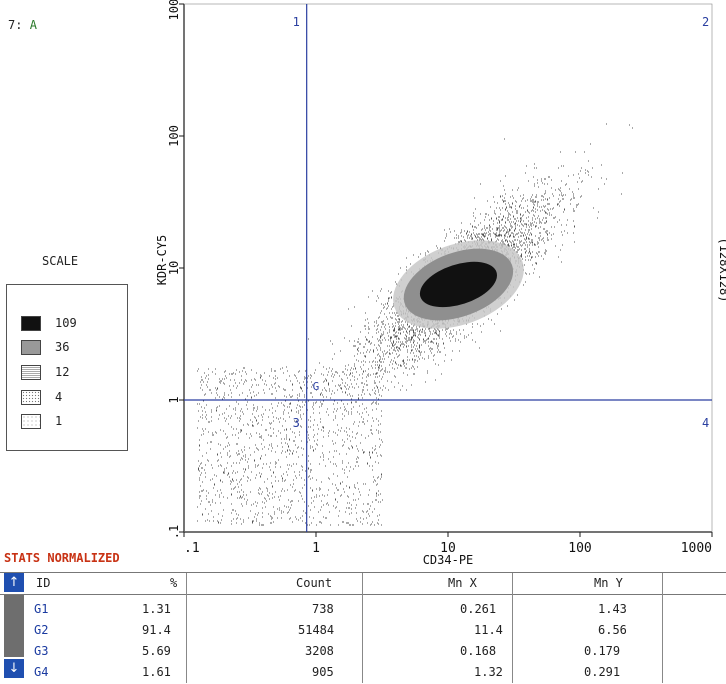  I want to click on legend-label: 109, so click(66, 323).